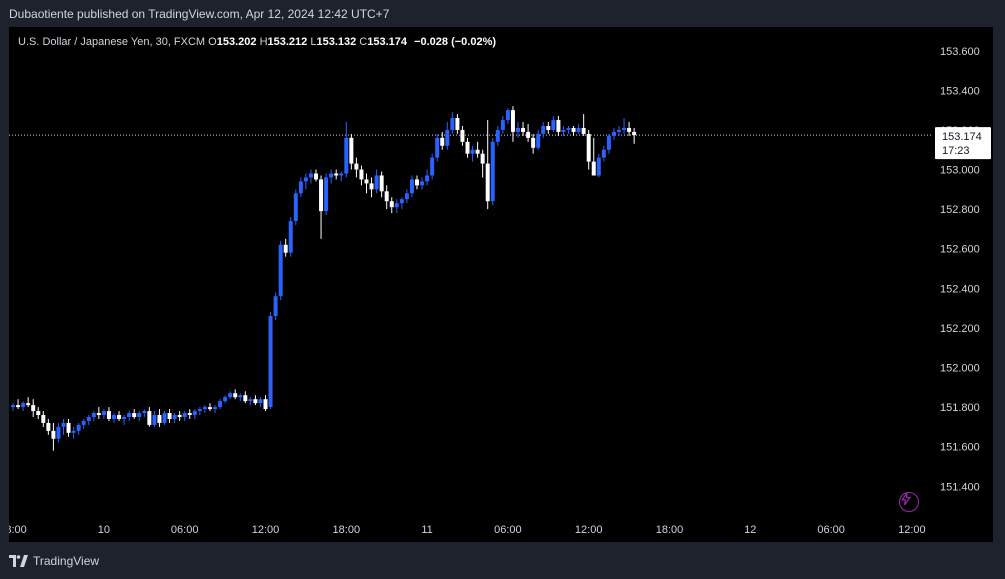 This screenshot has height=579, width=1005. I want to click on change-value: −0.028 (−0.02%), so click(455, 42).